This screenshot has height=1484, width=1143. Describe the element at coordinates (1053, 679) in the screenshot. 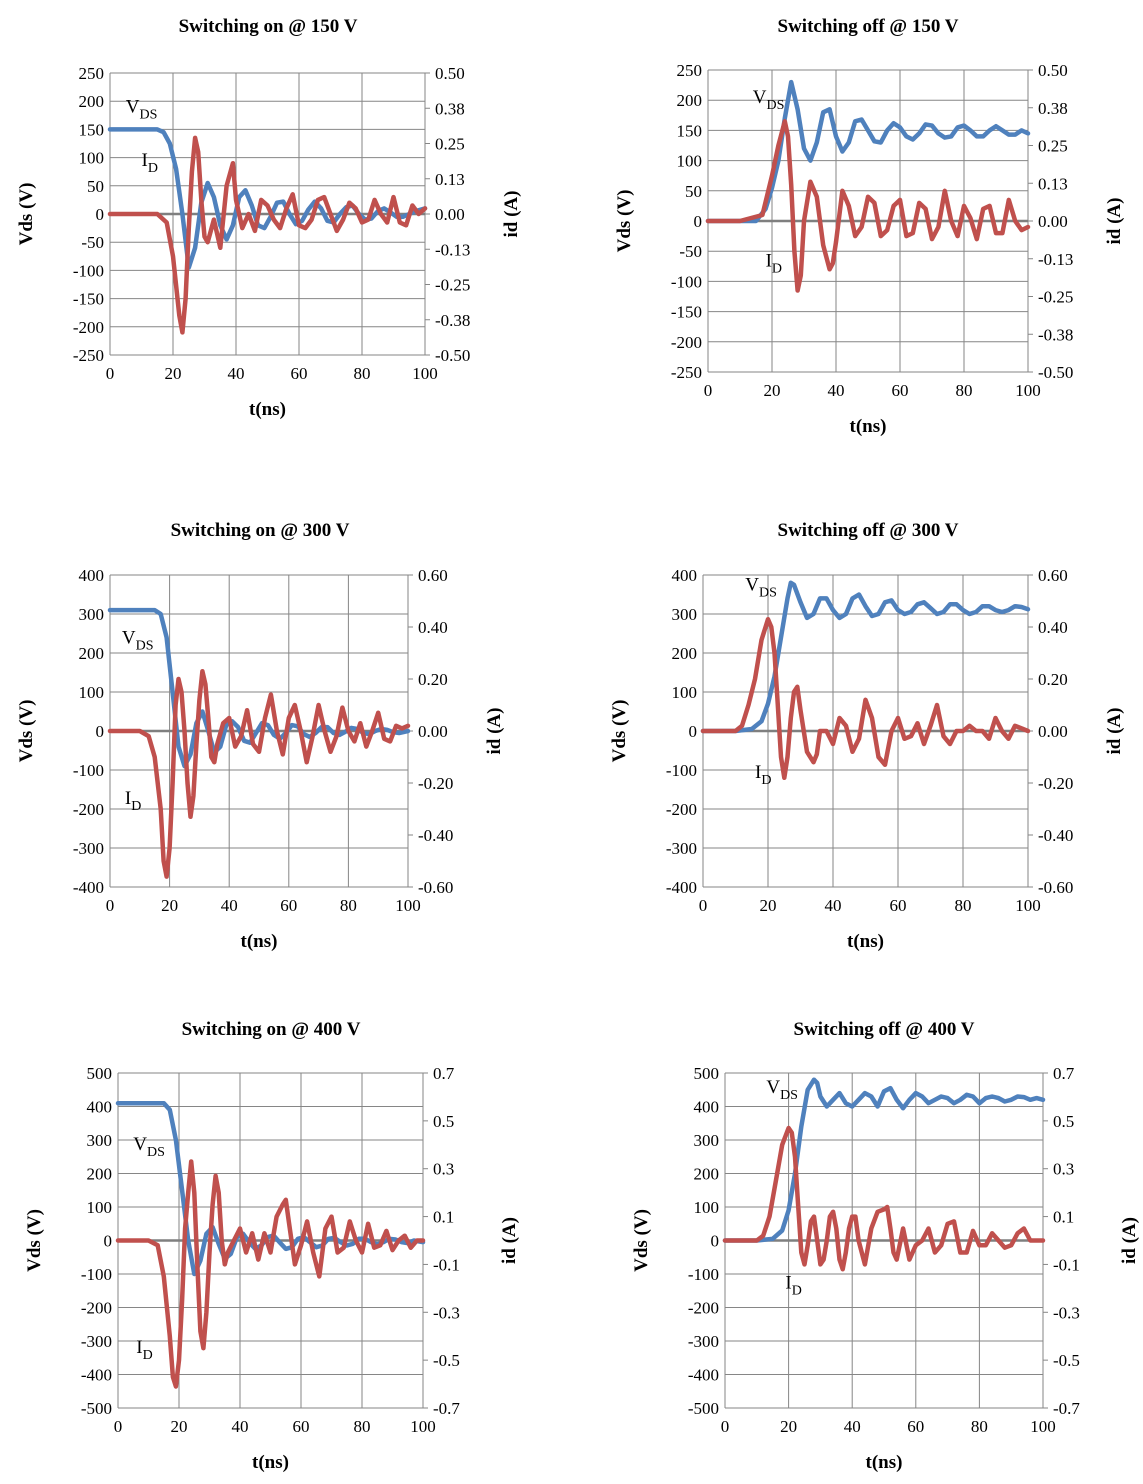

I see `y2-tick-label: 0.20` at that location.